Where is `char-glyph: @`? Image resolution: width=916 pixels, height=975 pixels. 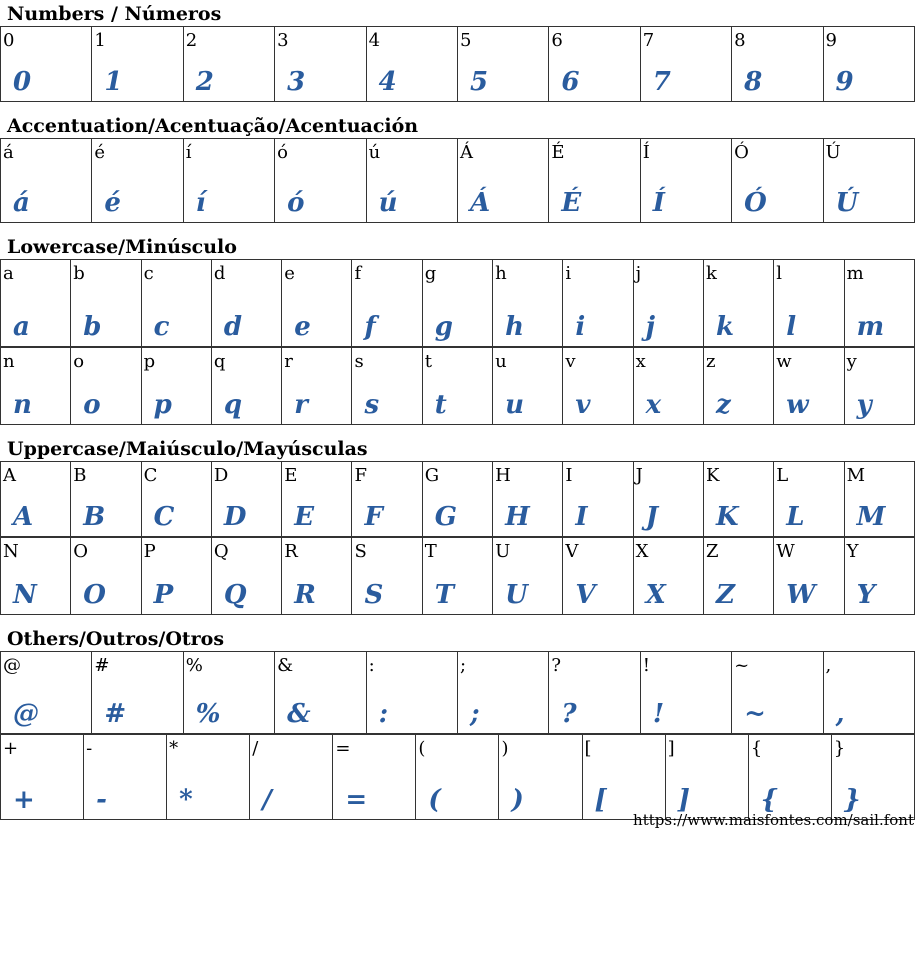 char-glyph: @ is located at coordinates (26, 714).